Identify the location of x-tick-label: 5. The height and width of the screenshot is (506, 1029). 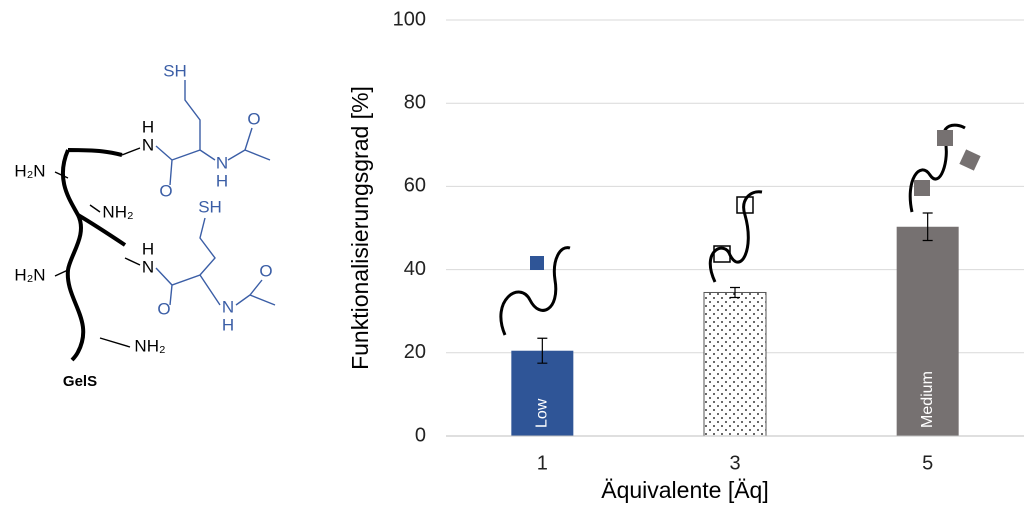
(927, 463).